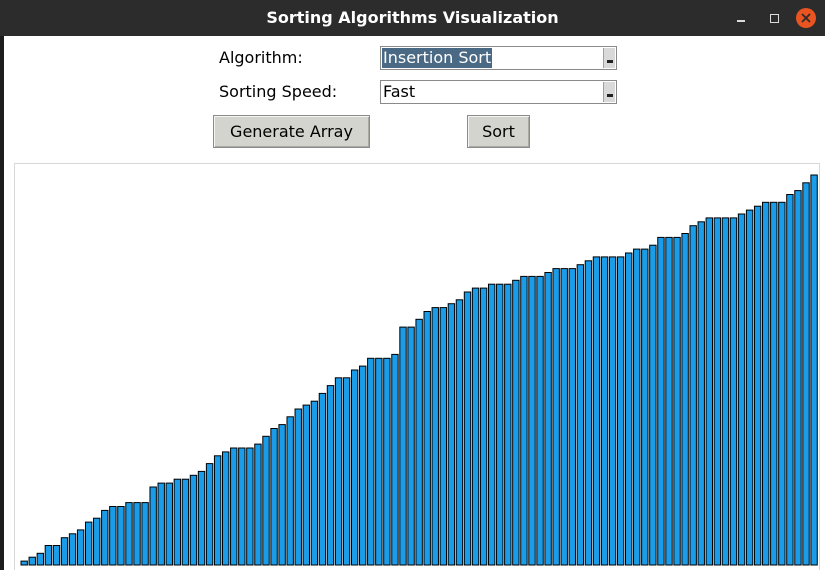 The image size is (825, 570). I want to click on background-window-edge, so click(2, 303).